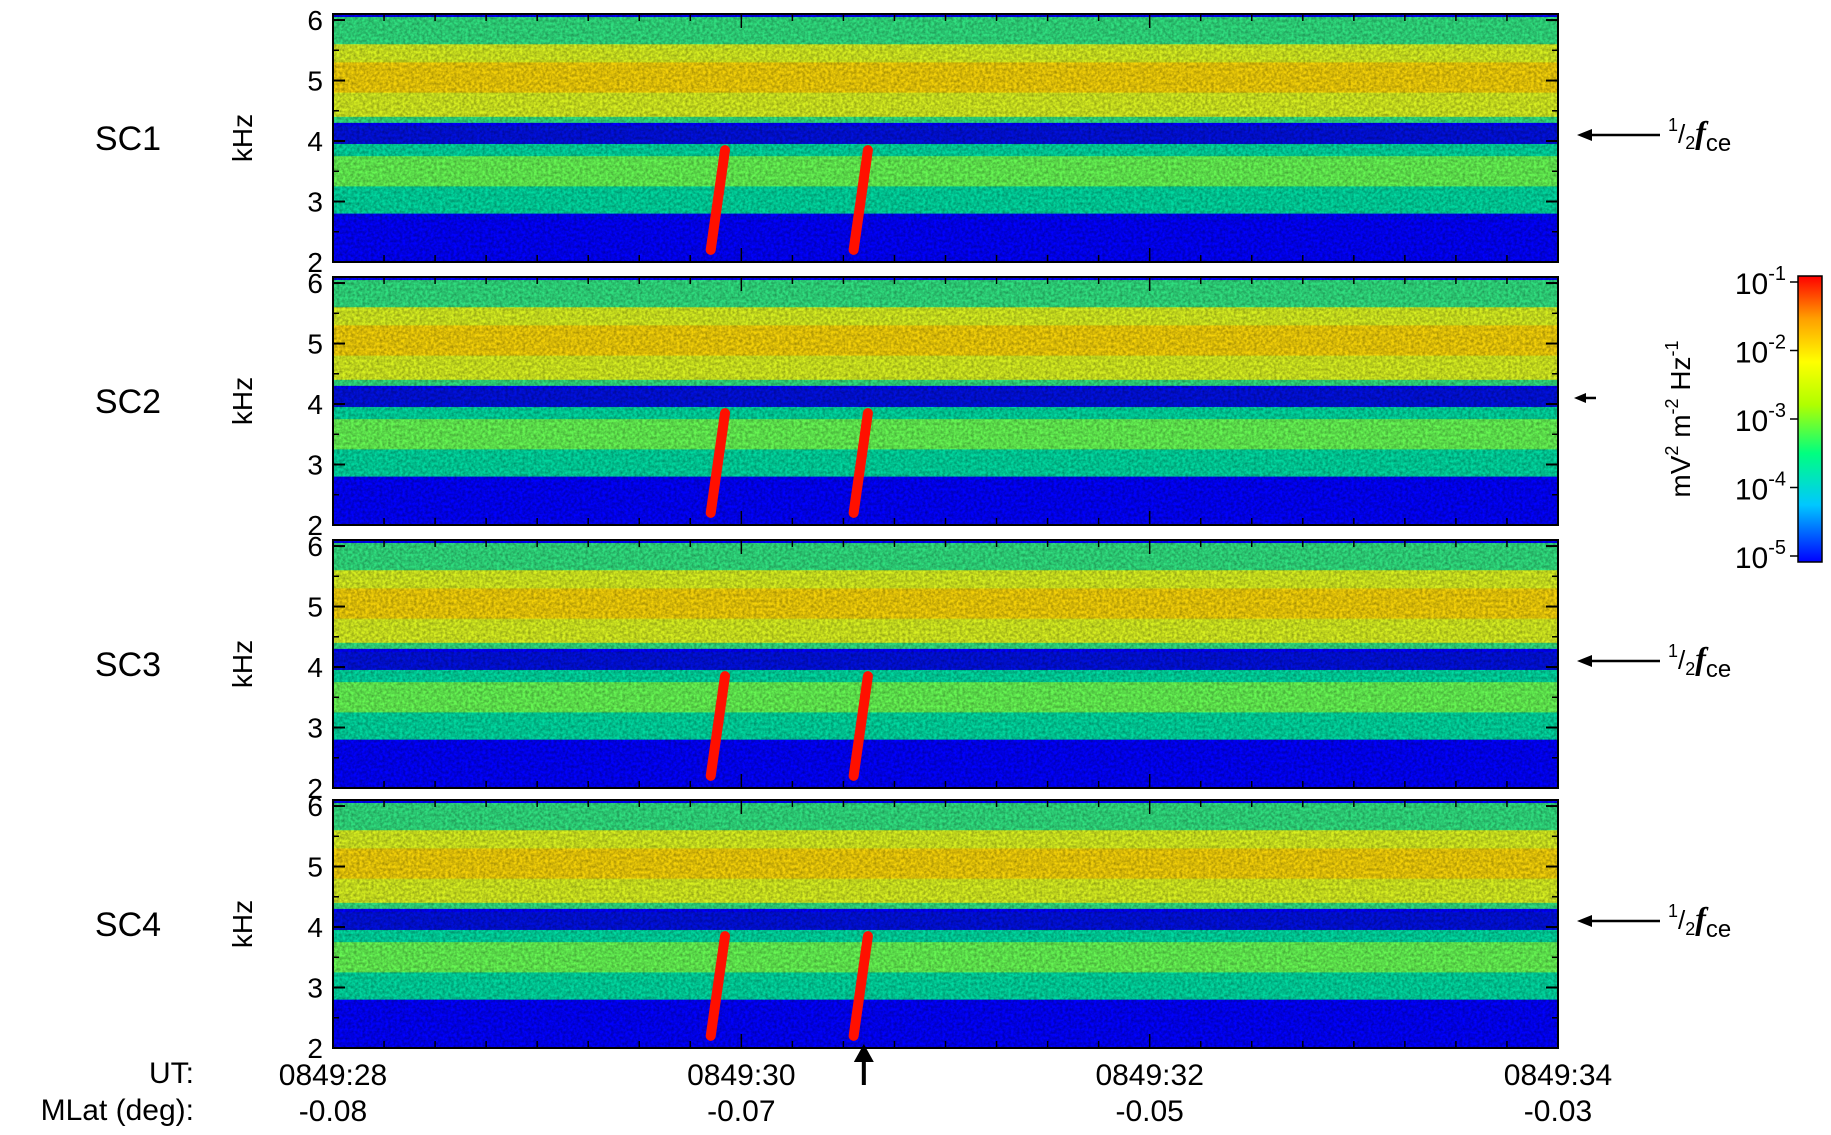 This screenshot has height=1135, width=1831. I want to click on ut-tick-label: 0849:34, so click(1558, 1075).